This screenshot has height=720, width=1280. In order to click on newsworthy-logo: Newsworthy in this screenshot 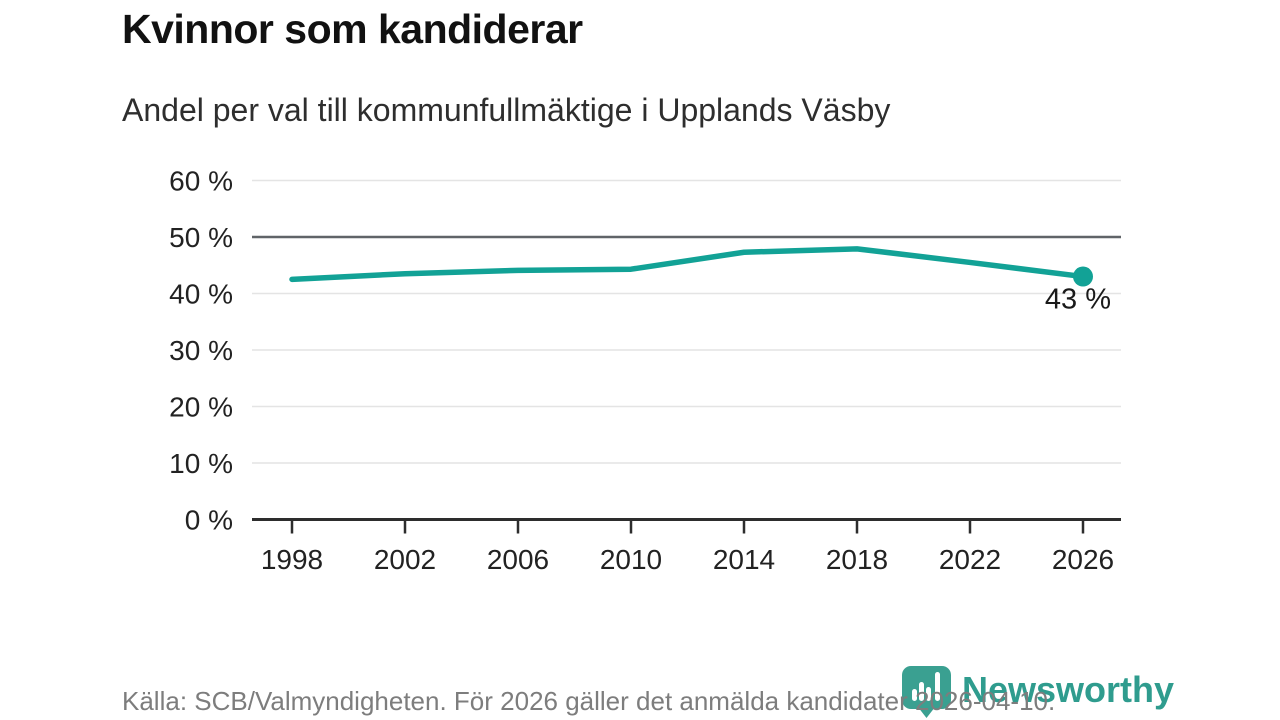, I will do `click(1037, 692)`.